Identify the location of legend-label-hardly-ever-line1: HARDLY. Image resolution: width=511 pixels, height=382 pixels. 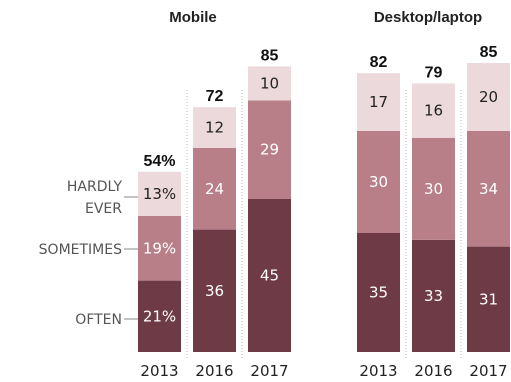
(95, 187).